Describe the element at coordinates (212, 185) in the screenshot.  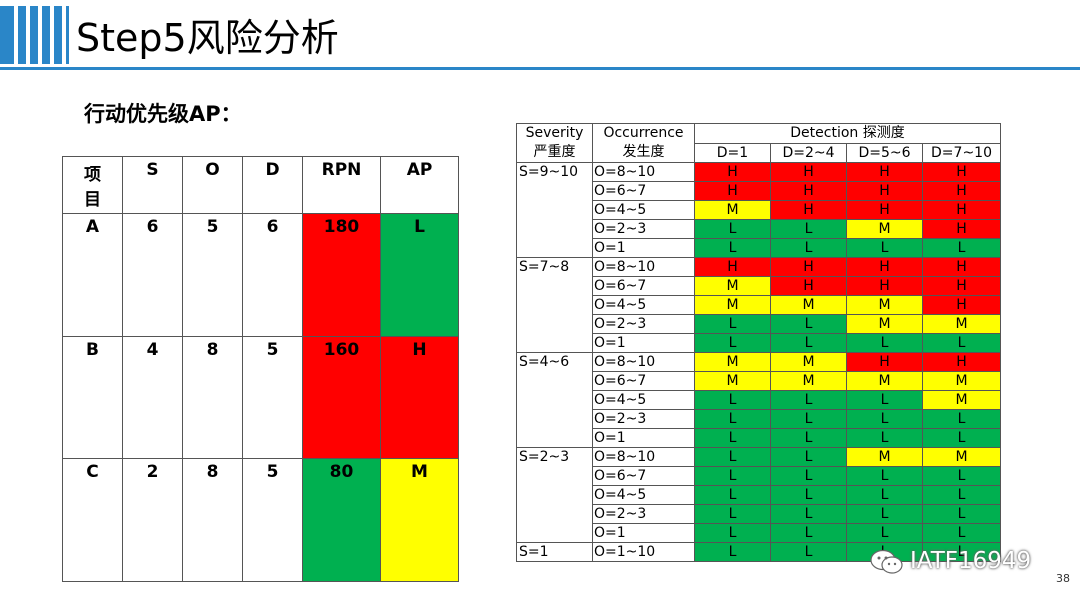
I see `ap-table-header-cell: O` at that location.